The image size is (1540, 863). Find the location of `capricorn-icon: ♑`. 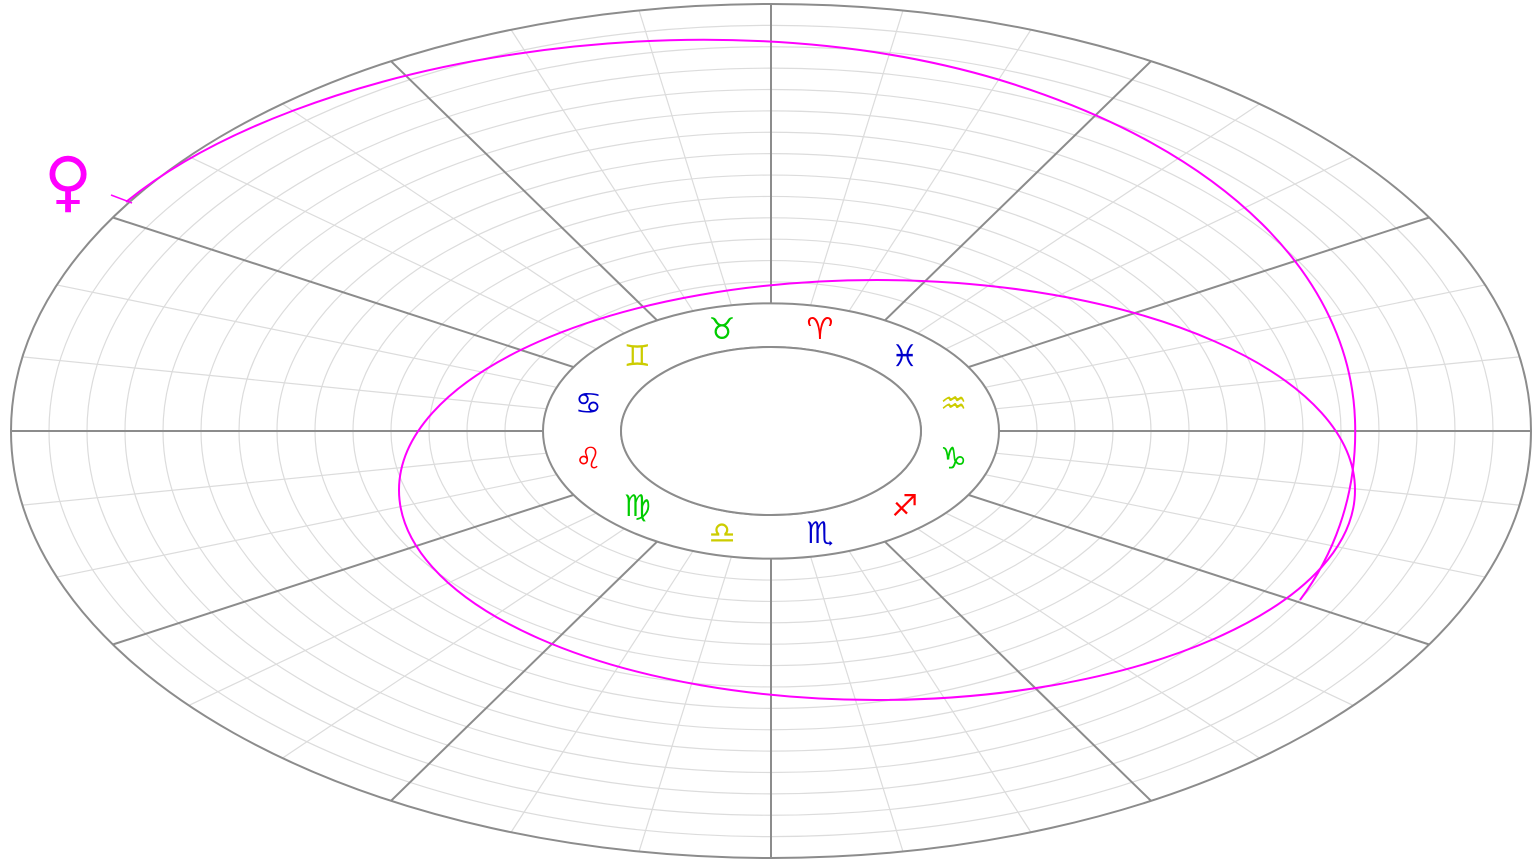

capricorn-icon: ♑ is located at coordinates (953, 458).